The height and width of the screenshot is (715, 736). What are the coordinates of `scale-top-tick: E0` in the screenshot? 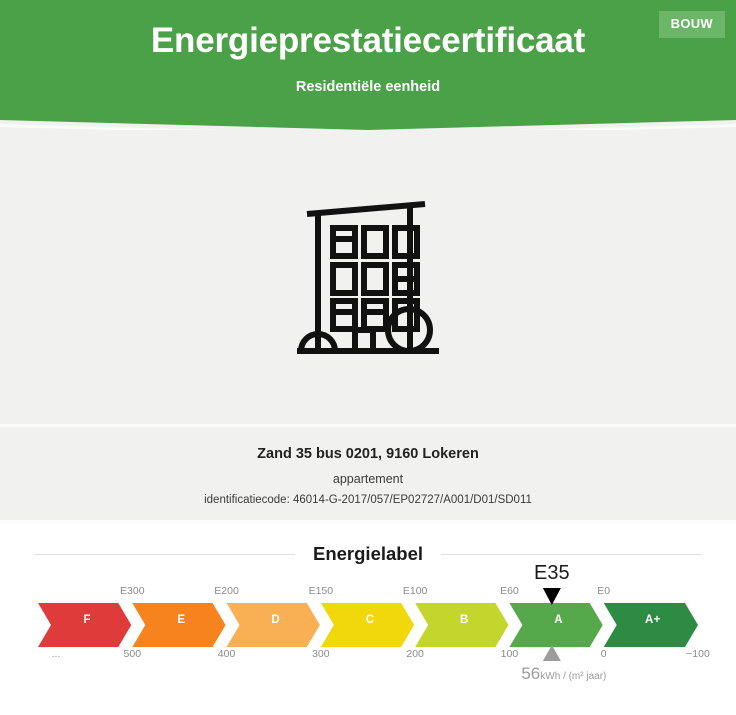 It's located at (604, 591).